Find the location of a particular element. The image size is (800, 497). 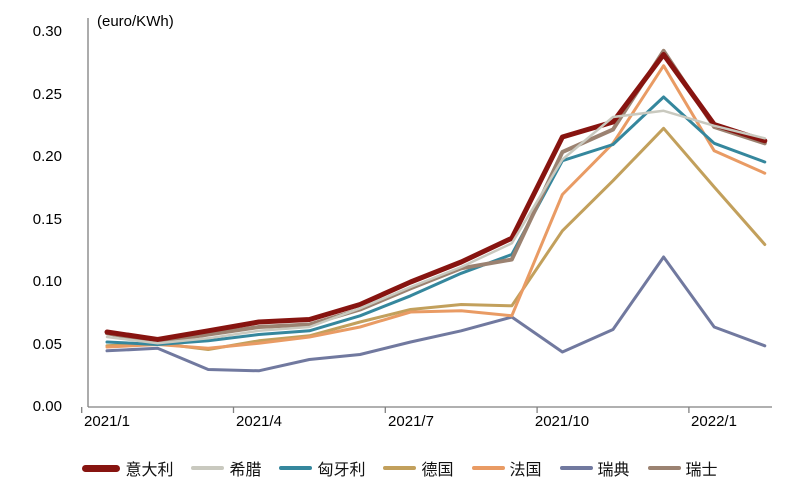

legend-item-france: 法国 is located at coordinates (506, 468).